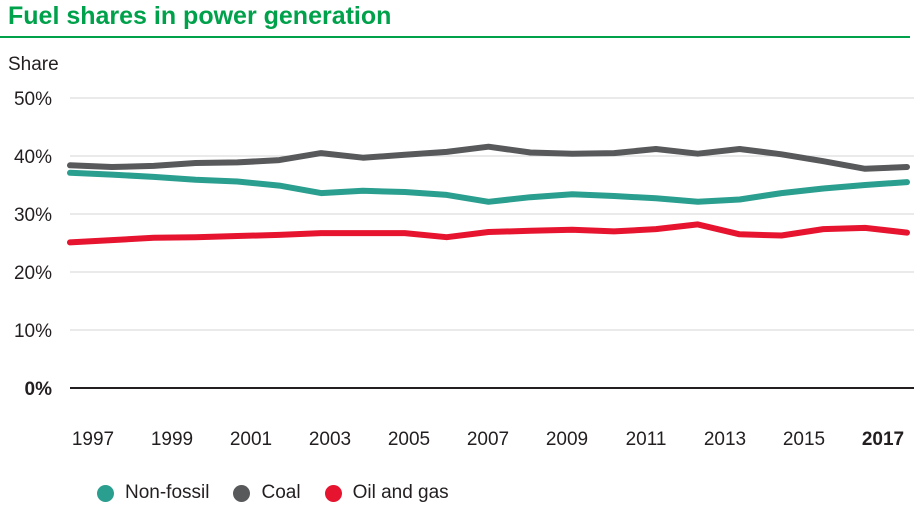 The height and width of the screenshot is (512, 920). I want to click on x-tick-label-2015: 2015, so click(804, 439).